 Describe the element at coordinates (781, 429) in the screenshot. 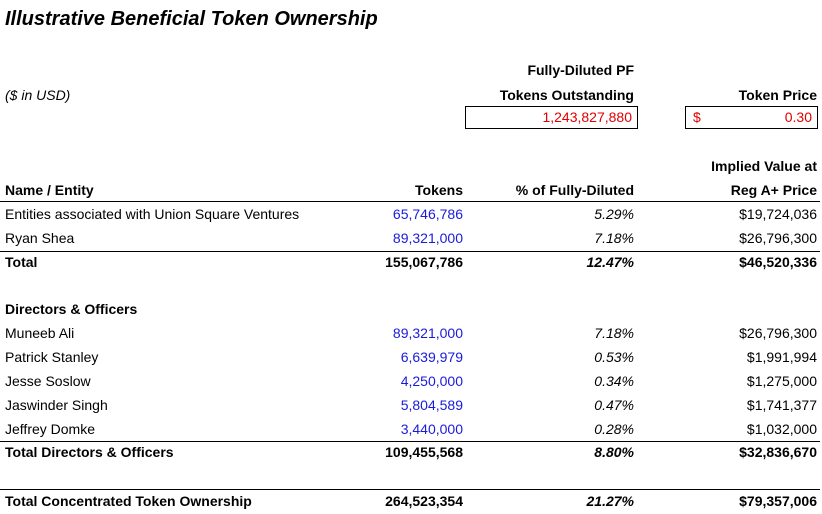

I see `row-value: $1,032,000` at that location.